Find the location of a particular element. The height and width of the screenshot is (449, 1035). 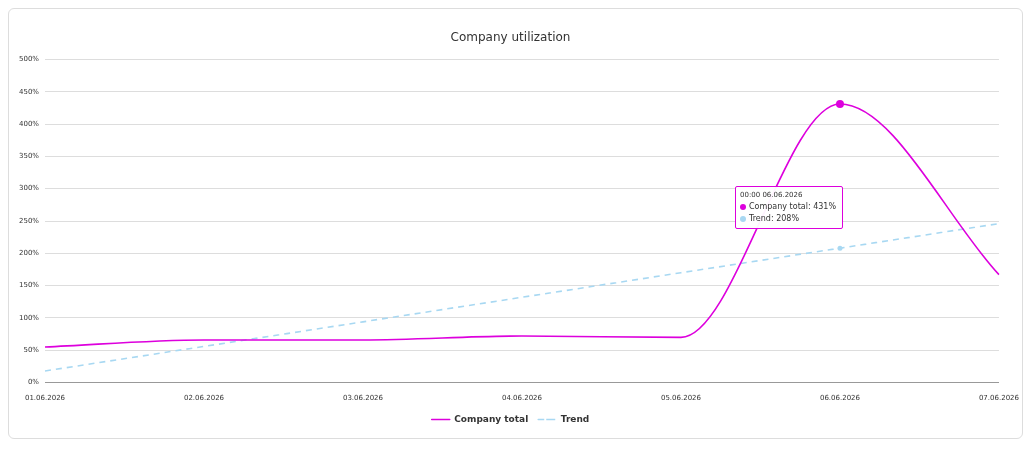

legend-label: Trend is located at coordinates (575, 418).